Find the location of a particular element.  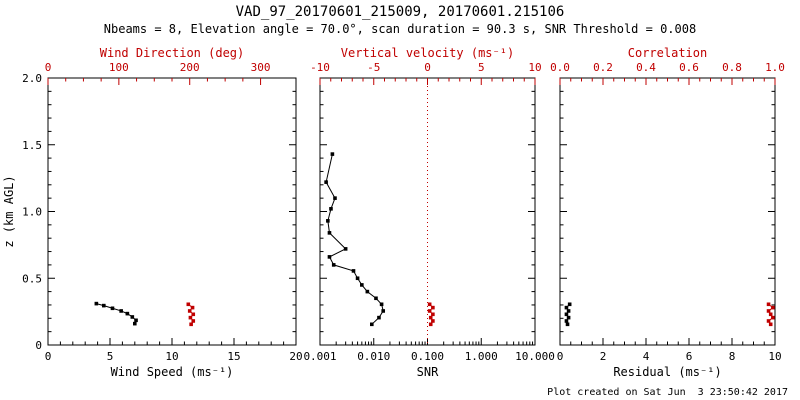

svg-text: 0.5 is located at coordinates (32, 278).